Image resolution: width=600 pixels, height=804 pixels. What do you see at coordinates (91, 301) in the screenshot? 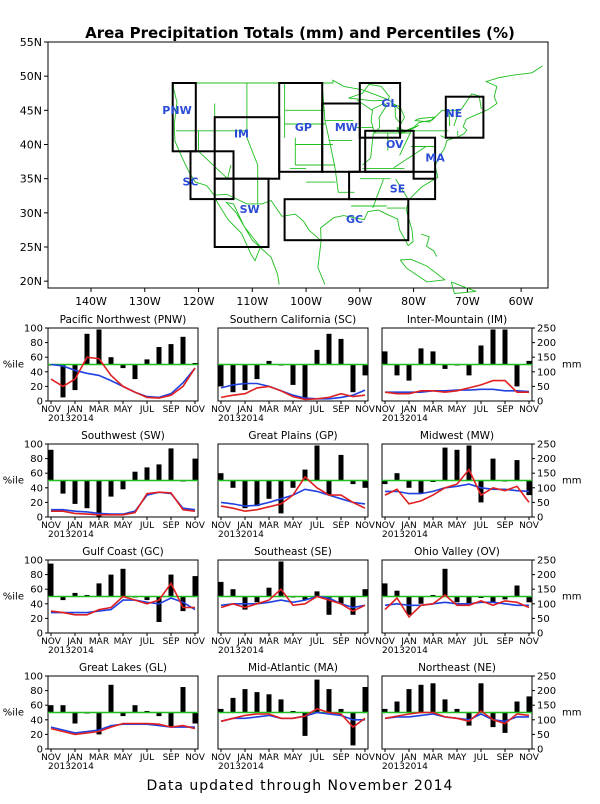
I see `lon-label: 140W` at bounding box center [91, 301].